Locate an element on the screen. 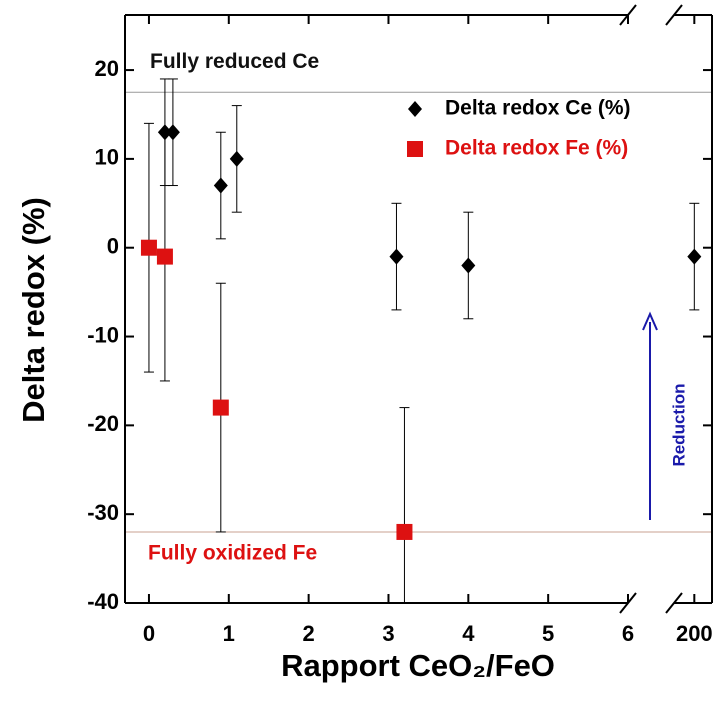 The height and width of the screenshot is (705, 722). reduction-arrow-head is located at coordinates (650, 321).